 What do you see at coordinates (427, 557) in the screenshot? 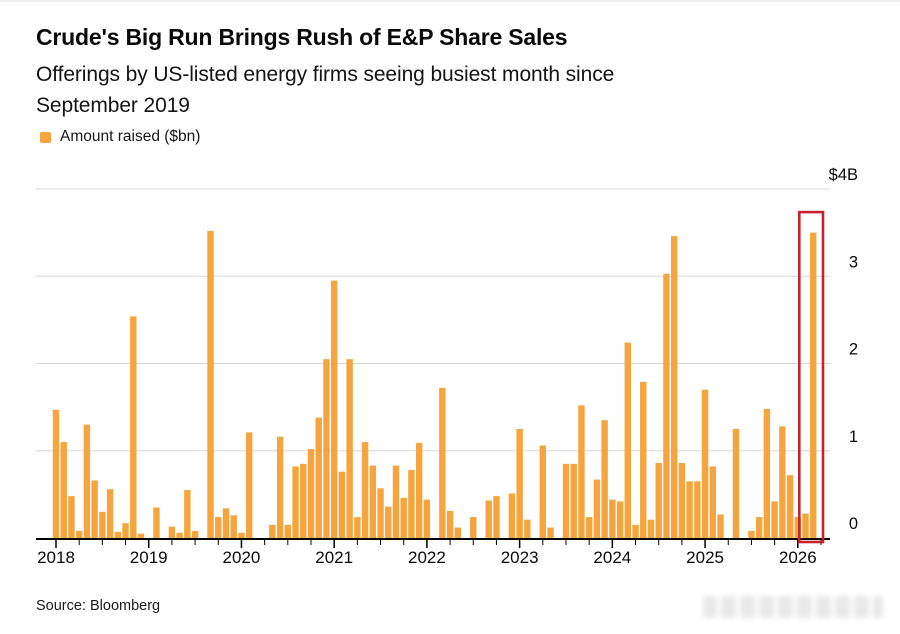
I see `year-label: 2022` at bounding box center [427, 557].